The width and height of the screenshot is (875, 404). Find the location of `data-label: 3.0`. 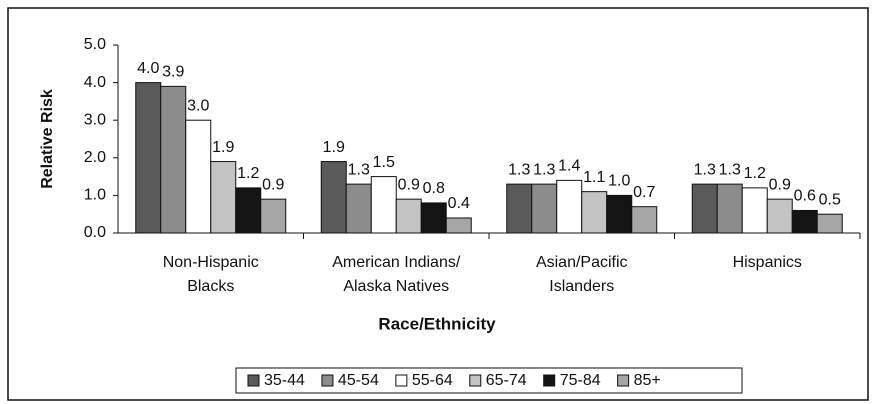

data-label: 3.0 is located at coordinates (198, 105).